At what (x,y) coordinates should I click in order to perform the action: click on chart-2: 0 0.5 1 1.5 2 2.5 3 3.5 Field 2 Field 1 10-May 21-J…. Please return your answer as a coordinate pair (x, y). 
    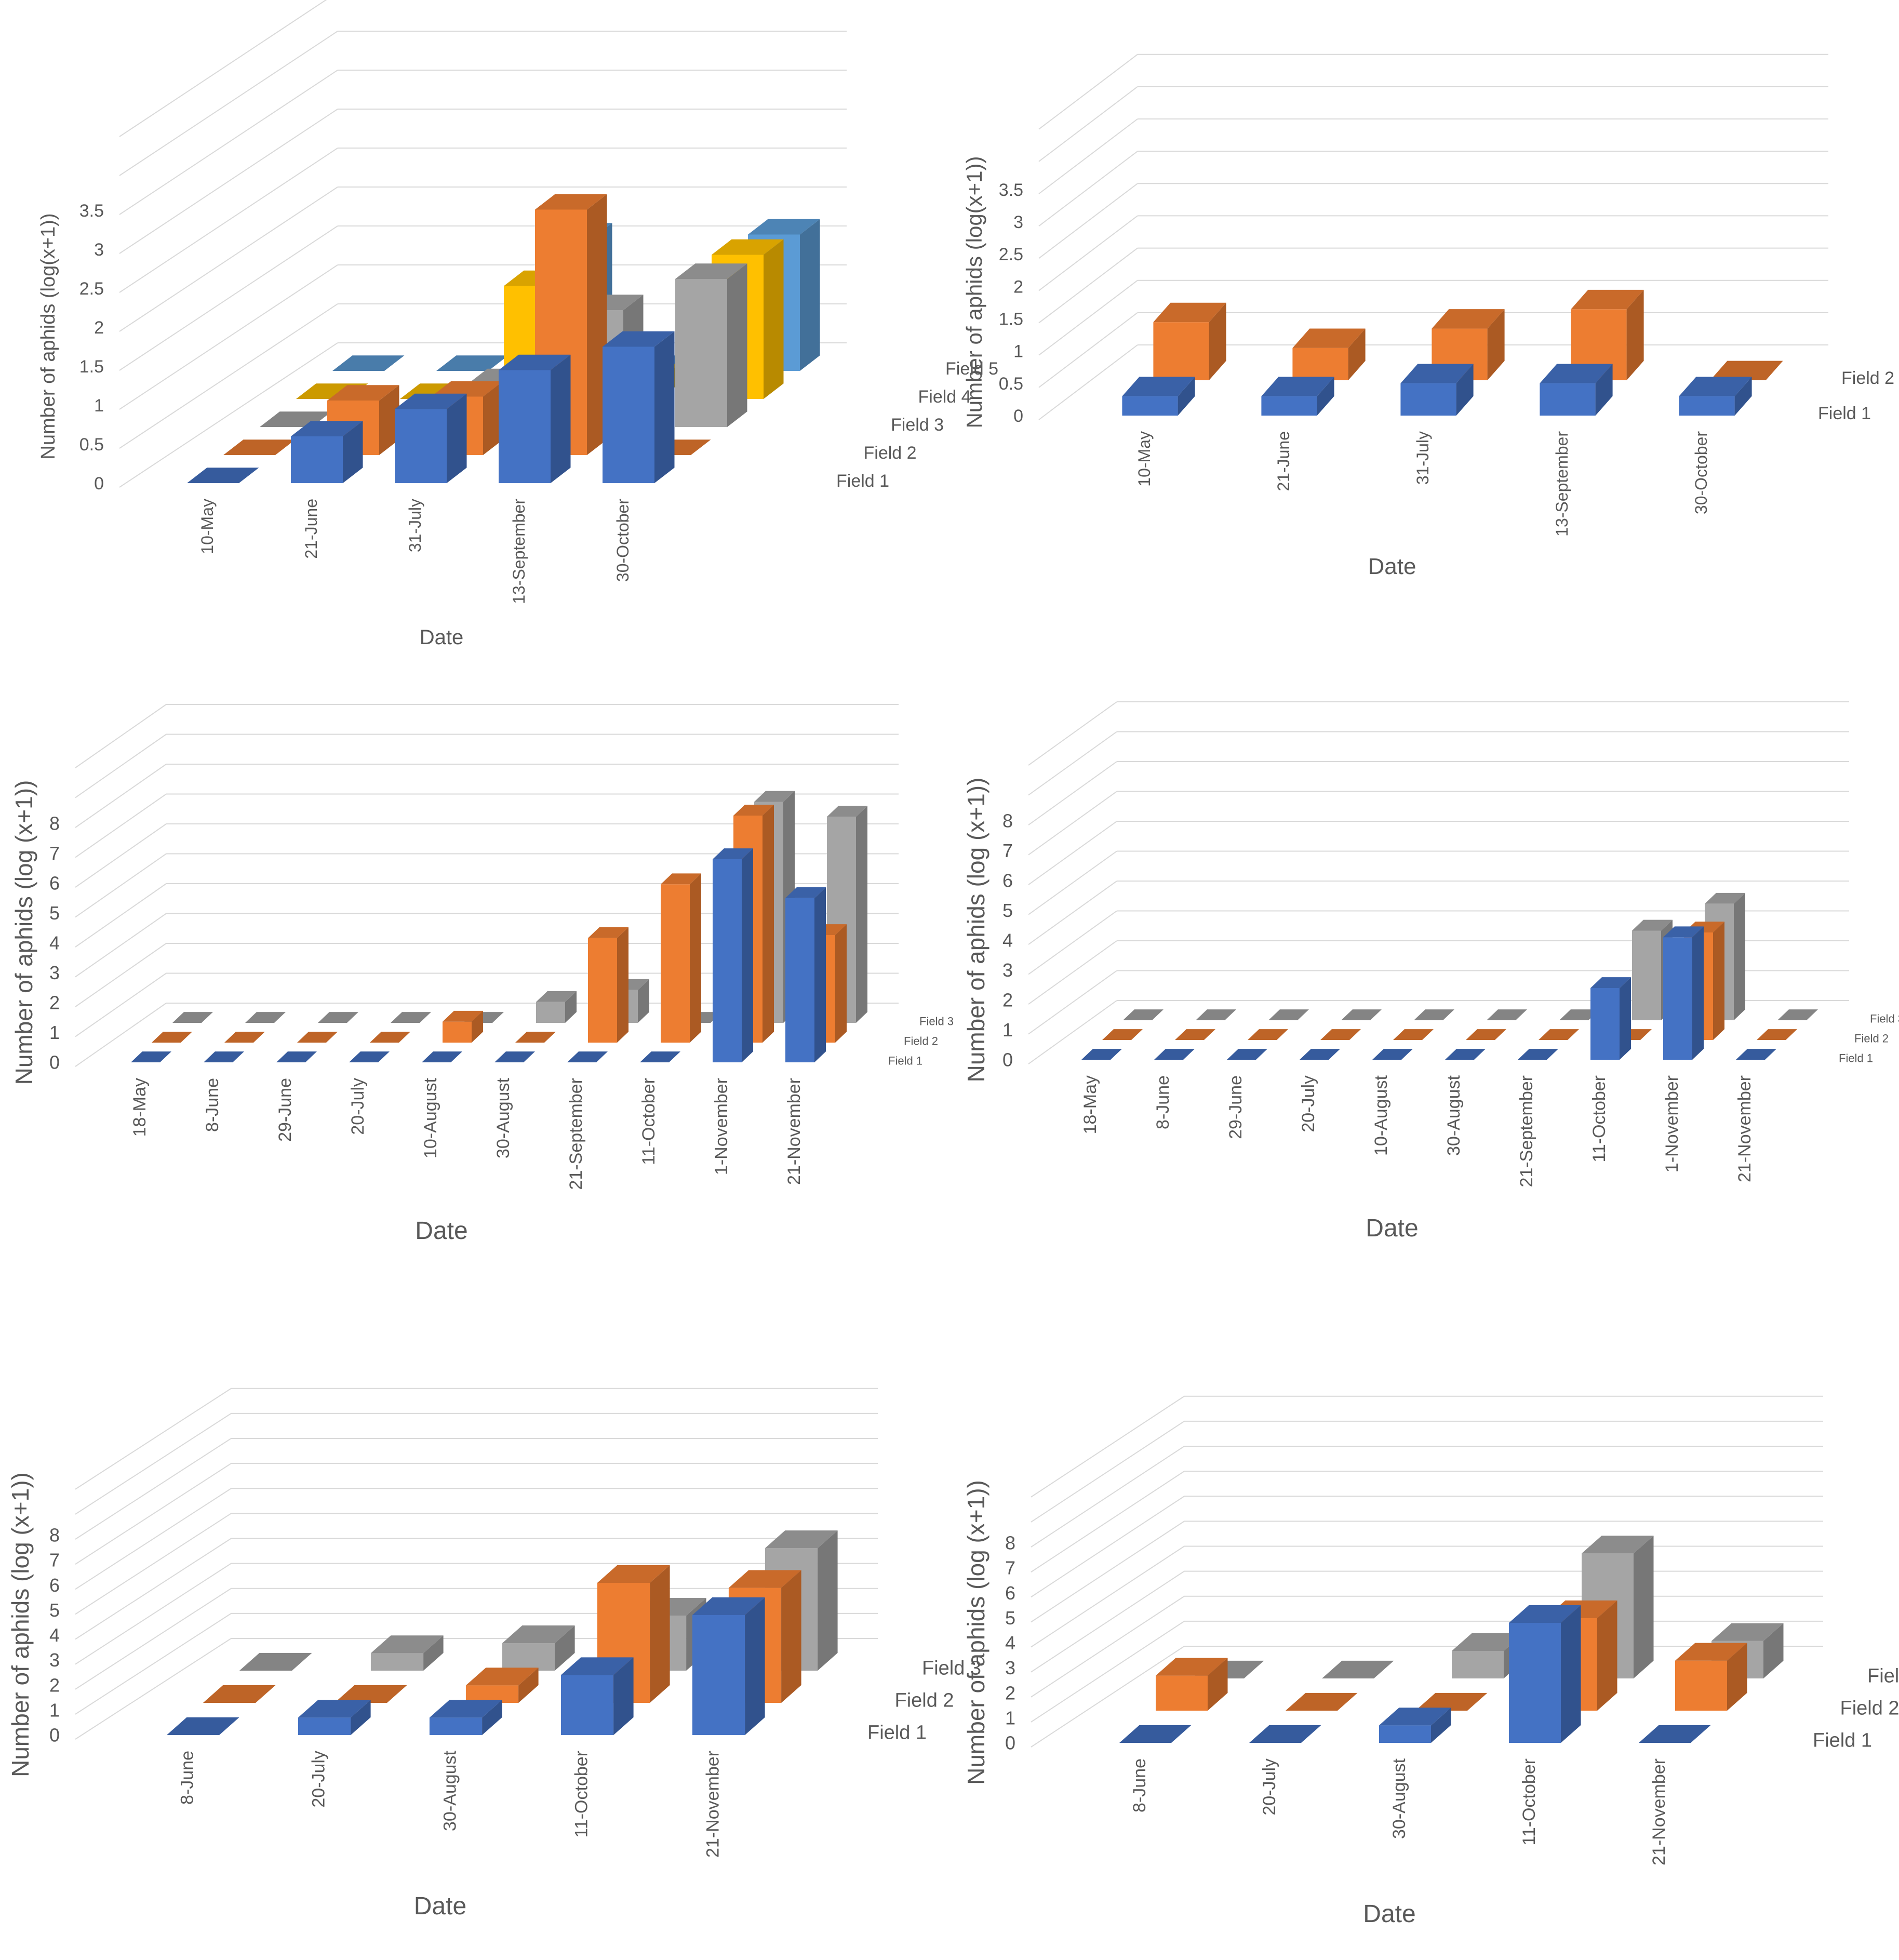
    Looking at the image, I should click on (1428, 316).